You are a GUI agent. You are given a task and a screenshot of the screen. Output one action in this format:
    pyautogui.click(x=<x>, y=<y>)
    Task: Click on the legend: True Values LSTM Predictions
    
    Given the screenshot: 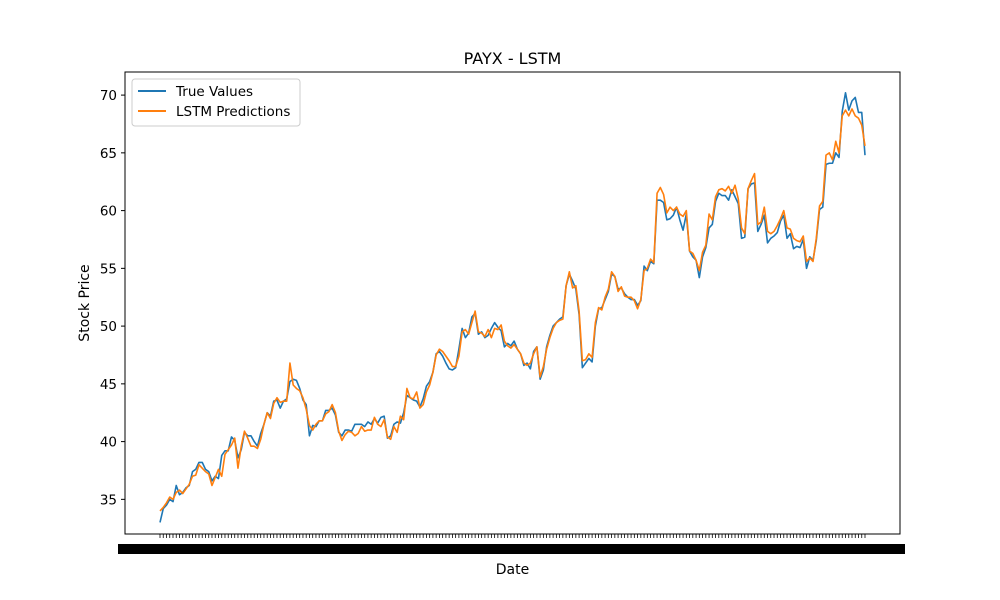 What is the action you would take?
    pyautogui.click(x=216, y=102)
    